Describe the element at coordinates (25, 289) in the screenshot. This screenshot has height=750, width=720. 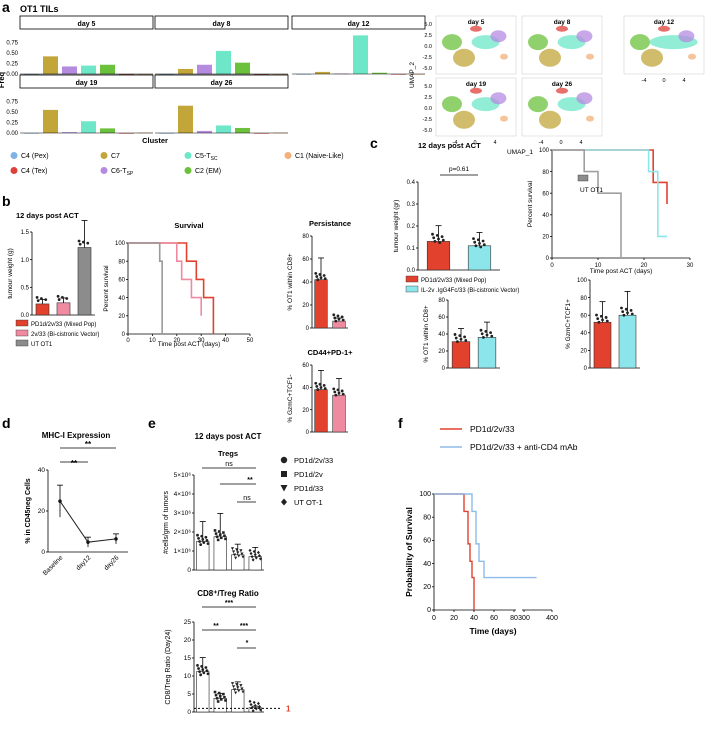
I see `b_tumour-ytick-label: 0.5` at that location.